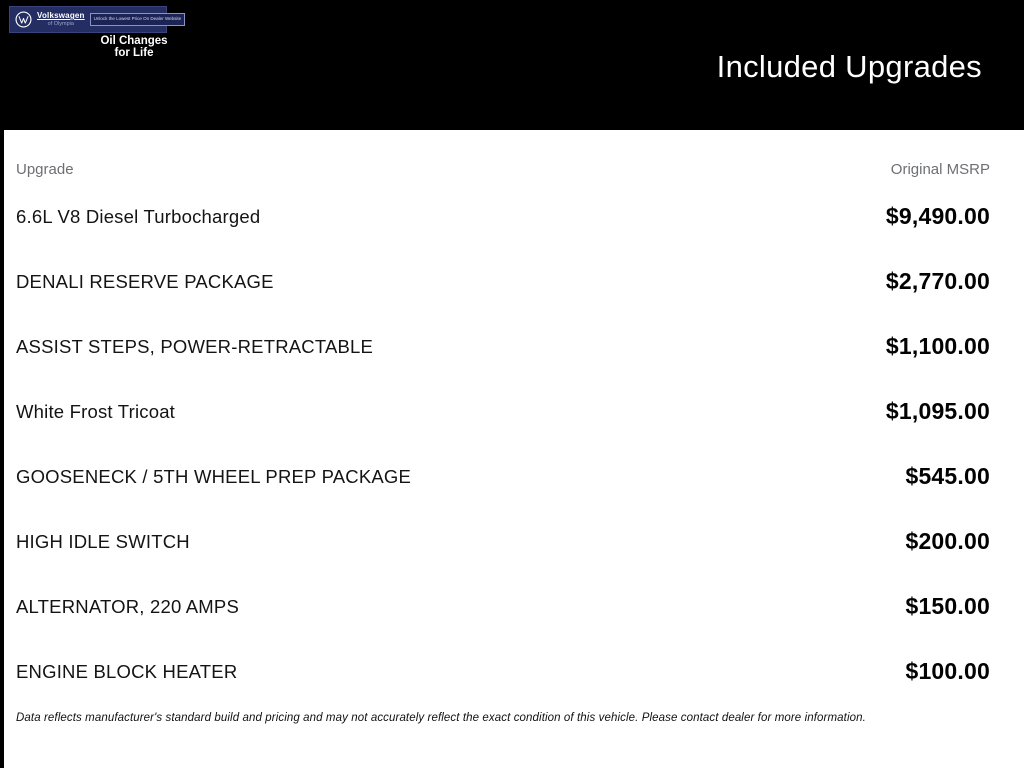  Describe the element at coordinates (145, 281) in the screenshot. I see `upgrade-name: DENALI RESERVE PACKAGE` at that location.